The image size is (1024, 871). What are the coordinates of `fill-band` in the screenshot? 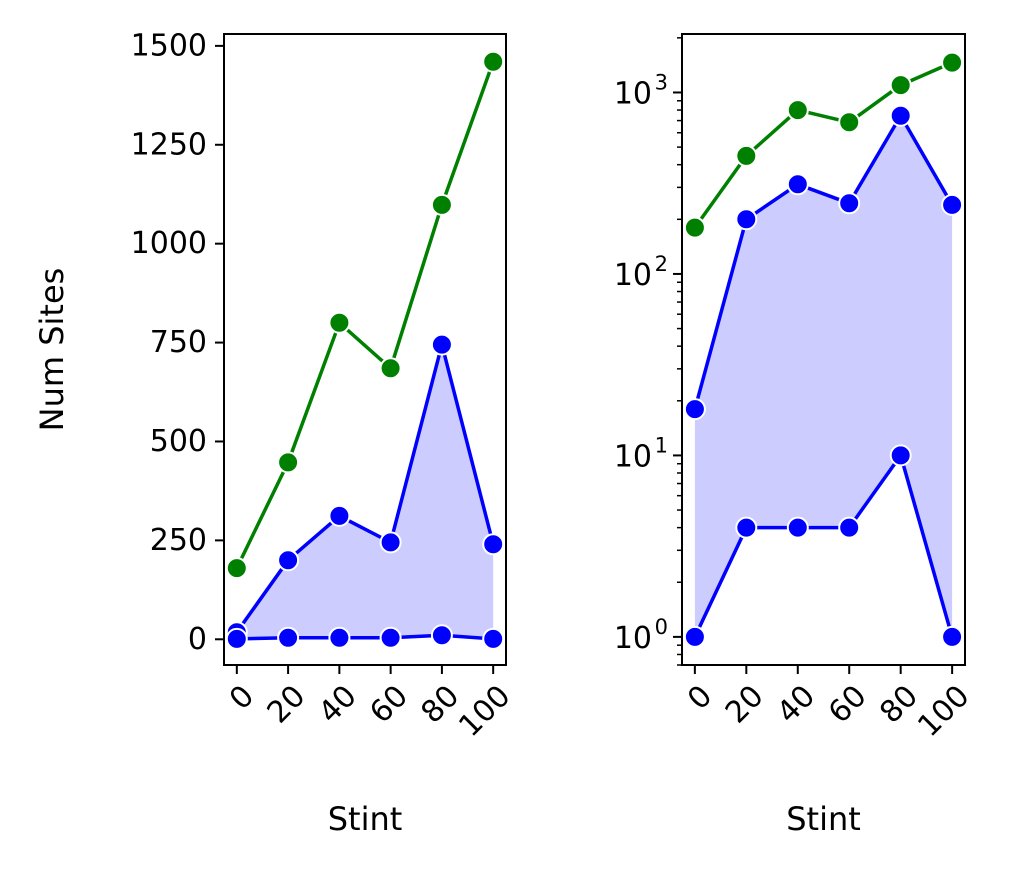 It's located at (365, 491).